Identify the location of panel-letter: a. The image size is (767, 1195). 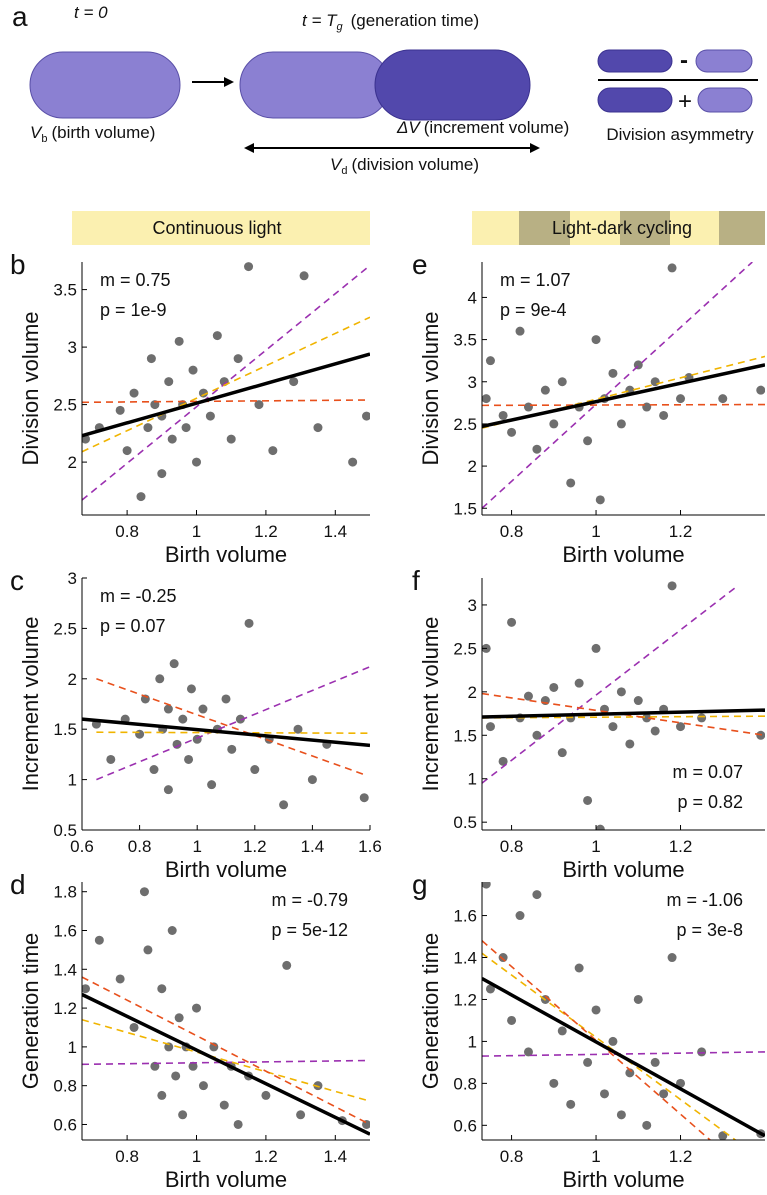
(20, 16).